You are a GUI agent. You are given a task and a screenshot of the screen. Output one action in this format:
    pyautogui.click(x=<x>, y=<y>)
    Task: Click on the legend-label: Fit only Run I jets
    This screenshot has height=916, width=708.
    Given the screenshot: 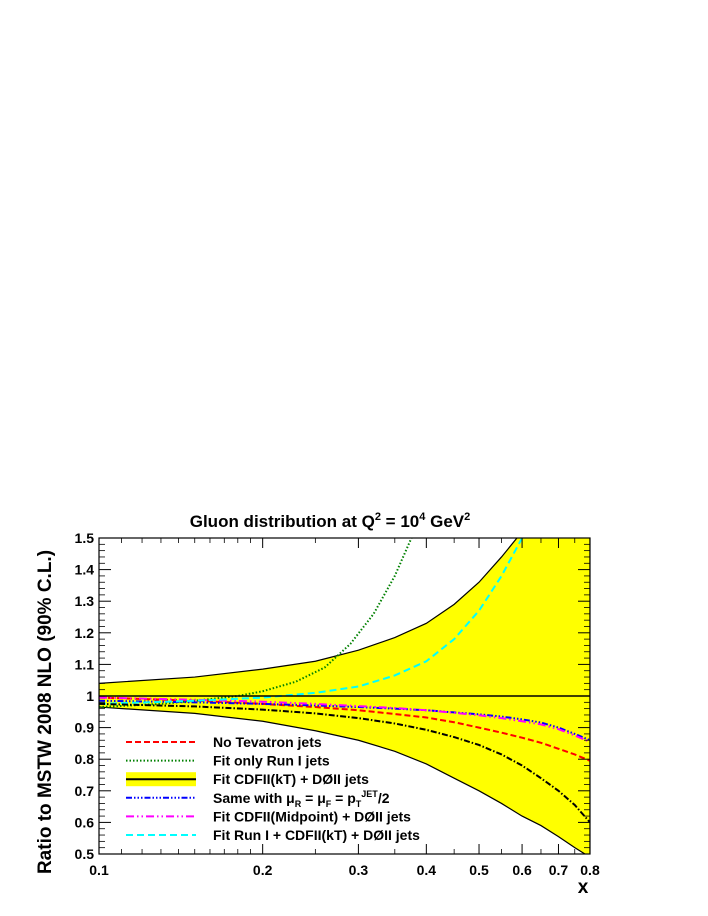 What is the action you would take?
    pyautogui.click(x=271, y=761)
    